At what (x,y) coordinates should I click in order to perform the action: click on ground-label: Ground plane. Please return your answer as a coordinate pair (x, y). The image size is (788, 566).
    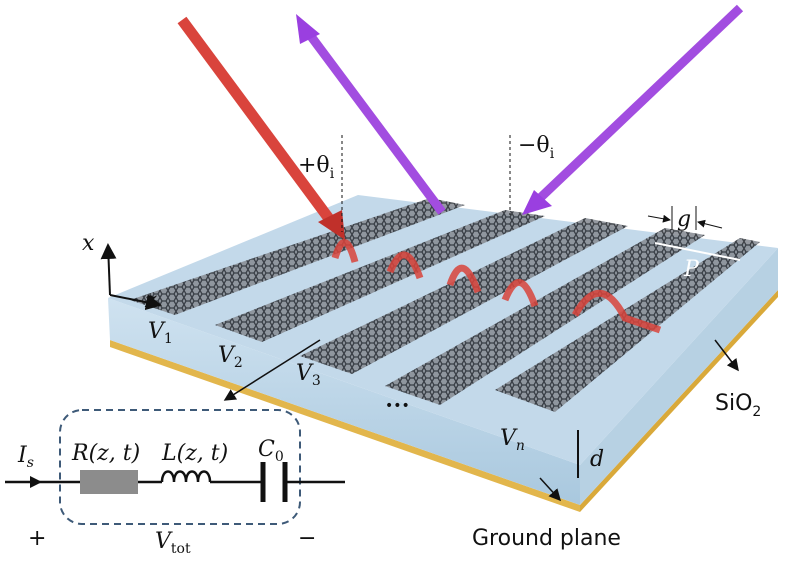
    Looking at the image, I should click on (546, 538).